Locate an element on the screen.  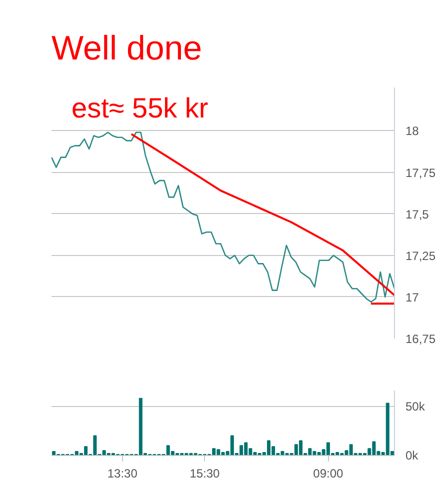
y-tick-label: 0k is located at coordinates (413, 455).